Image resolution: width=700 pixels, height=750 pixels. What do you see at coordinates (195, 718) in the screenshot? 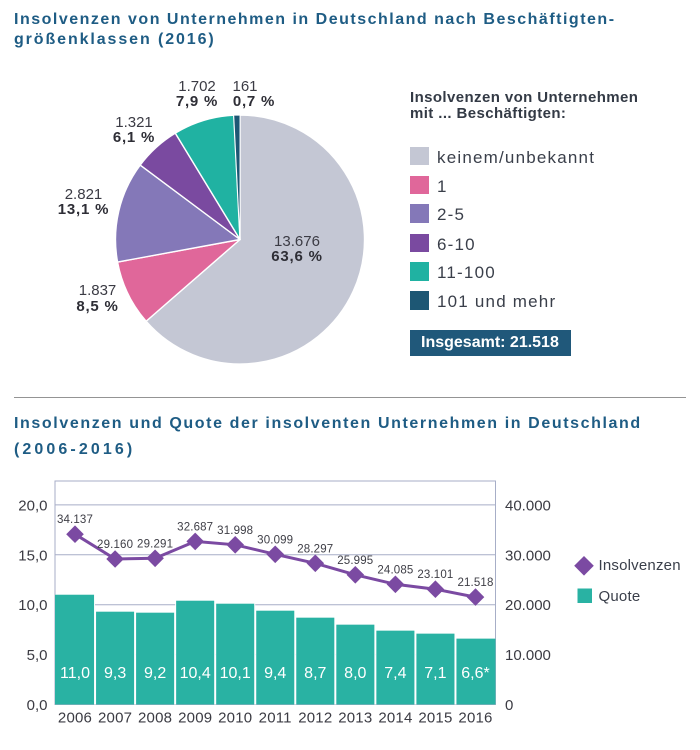
I see `svg-text: 2009` at bounding box center [195, 718].